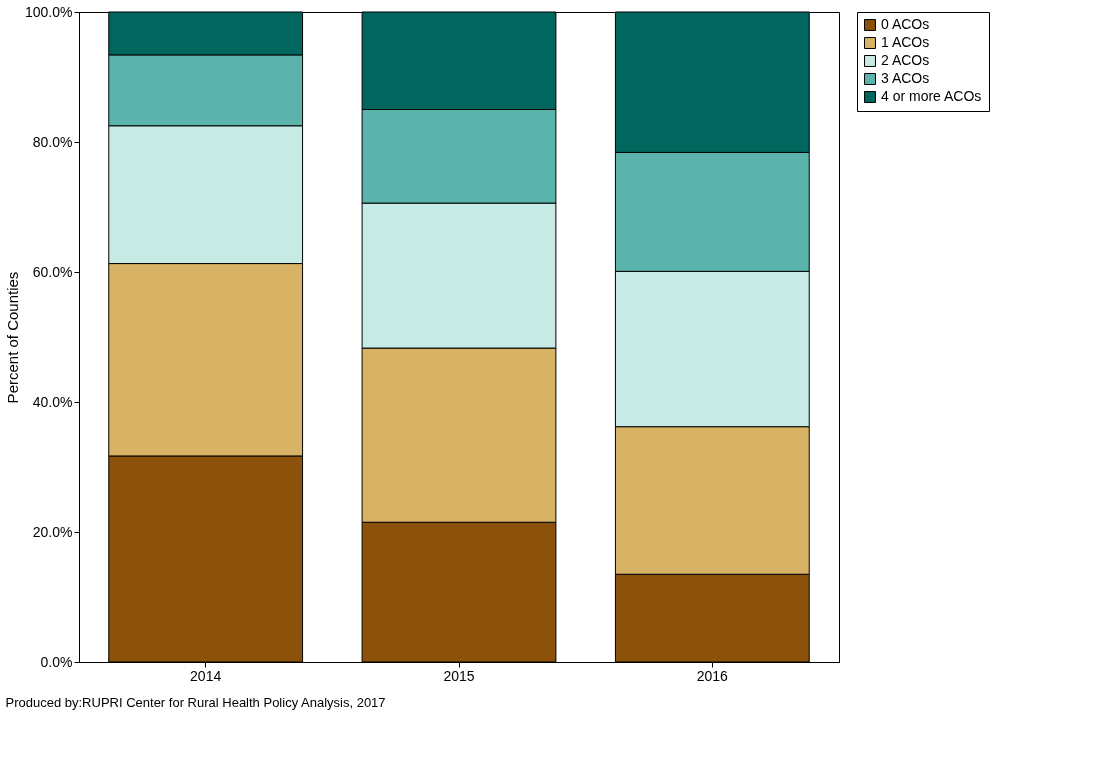  What do you see at coordinates (13, 337) in the screenshot?
I see `y-axis-title: Percent of Counties` at bounding box center [13, 337].